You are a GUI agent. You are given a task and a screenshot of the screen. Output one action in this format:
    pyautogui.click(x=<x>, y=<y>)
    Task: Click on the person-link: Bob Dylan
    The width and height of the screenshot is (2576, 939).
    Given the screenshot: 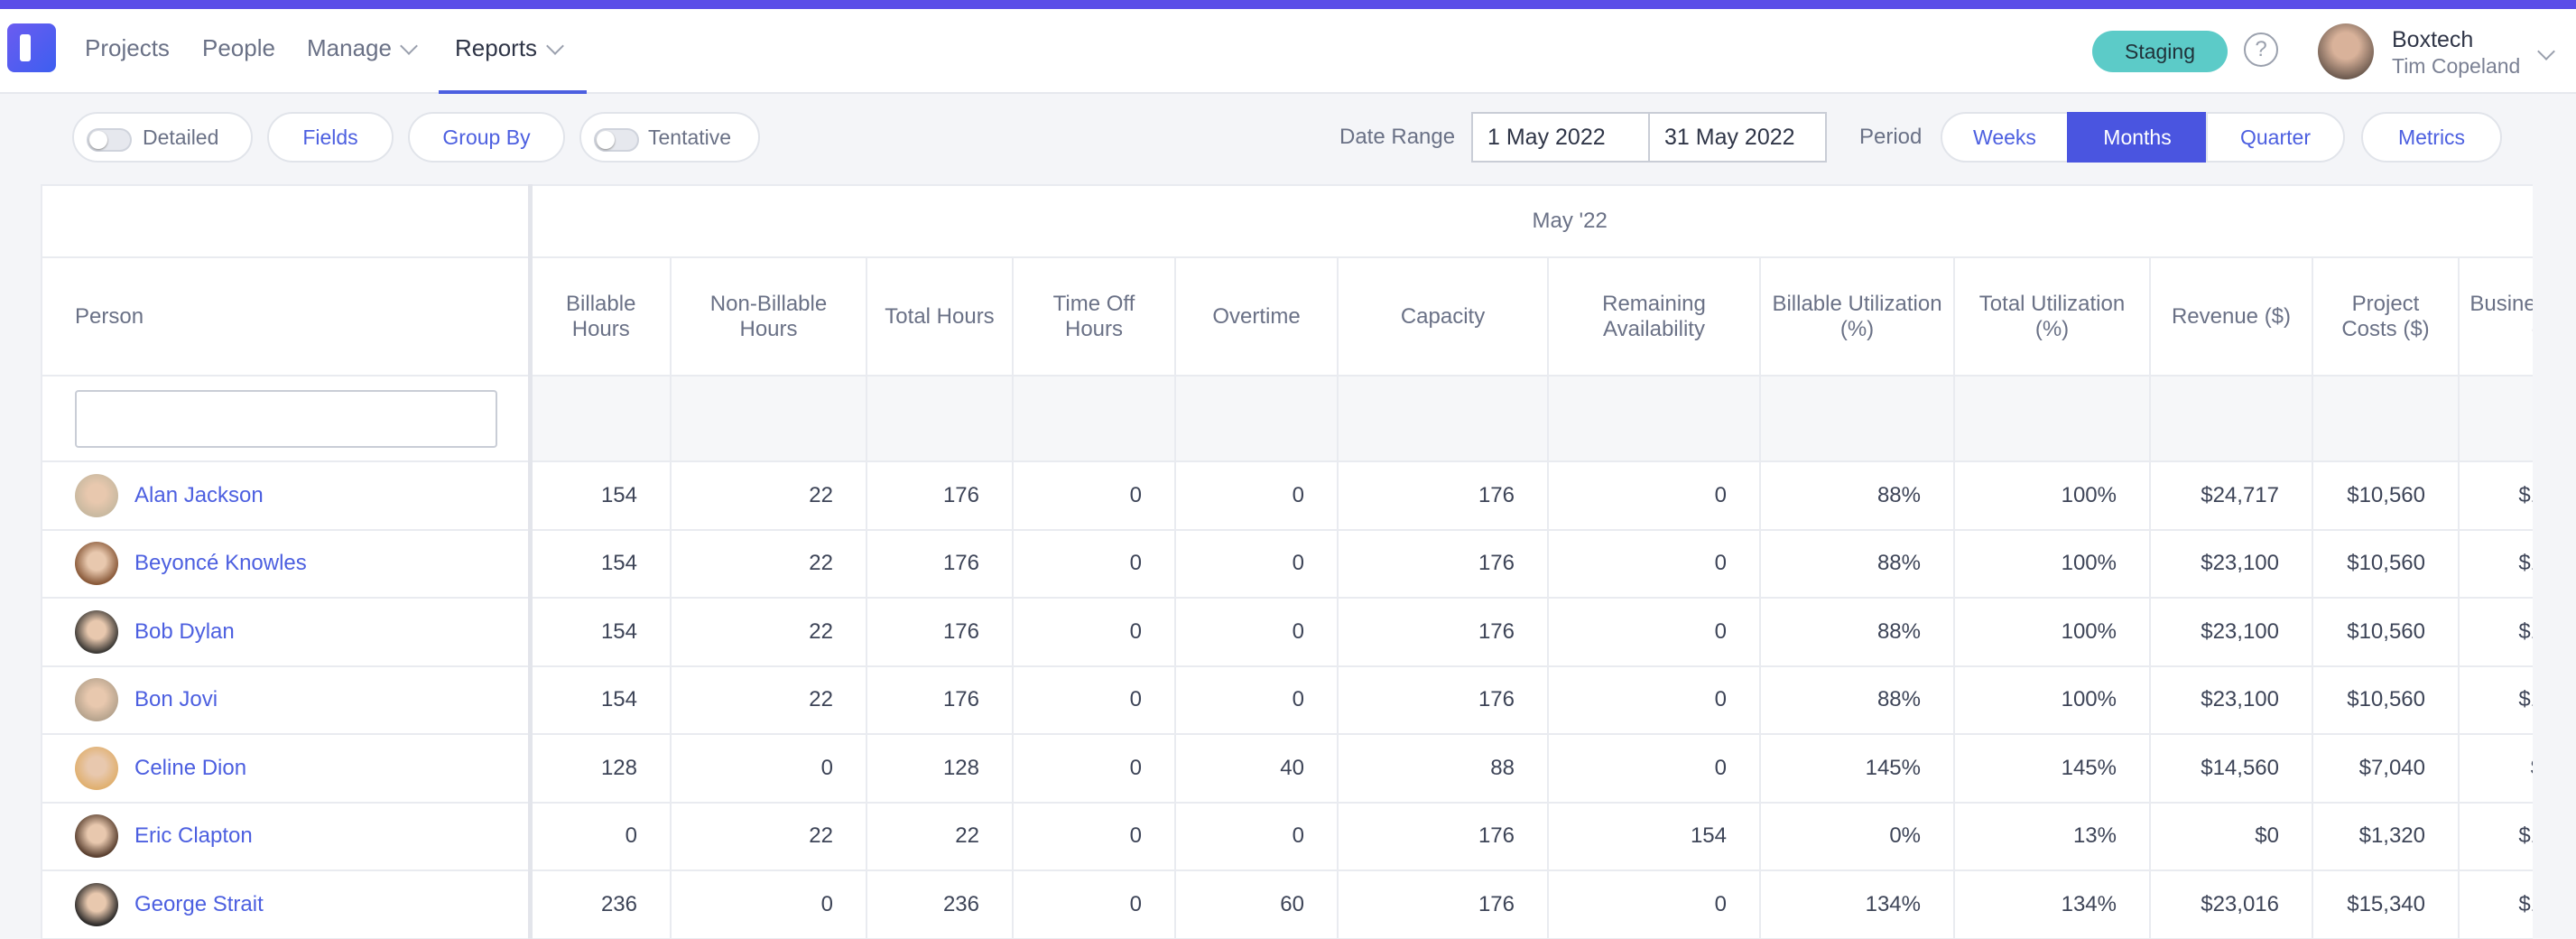 What is the action you would take?
    pyautogui.click(x=184, y=631)
    